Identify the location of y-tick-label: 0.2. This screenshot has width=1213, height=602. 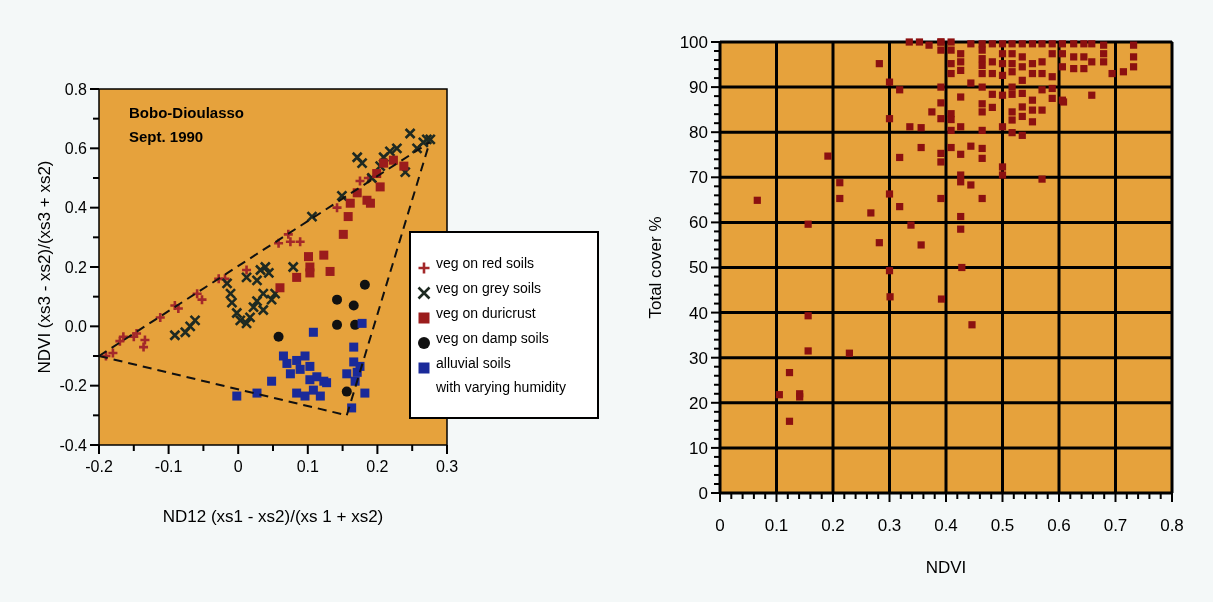
(76, 267).